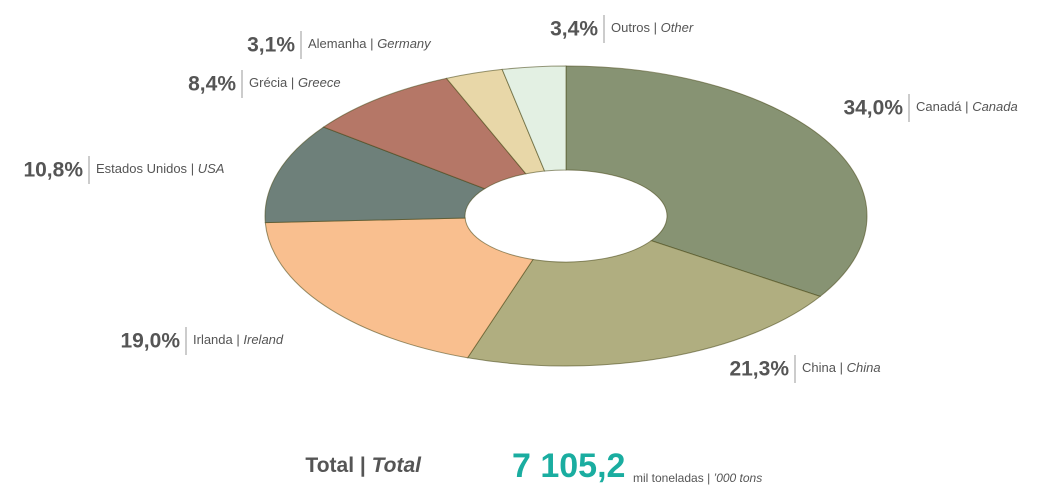 The width and height of the screenshot is (1041, 488). Describe the element at coordinates (568, 466) in the screenshot. I see `total-value: 7 105,2` at that location.